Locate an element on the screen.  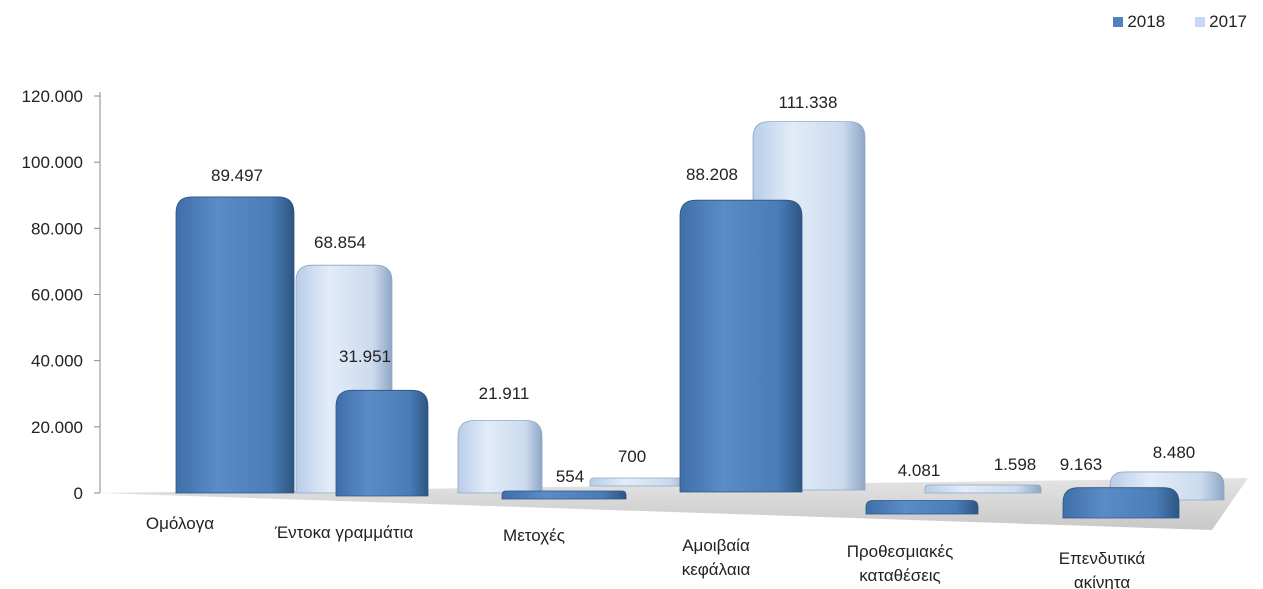
legend-label-2018: 2018 is located at coordinates (1146, 21).